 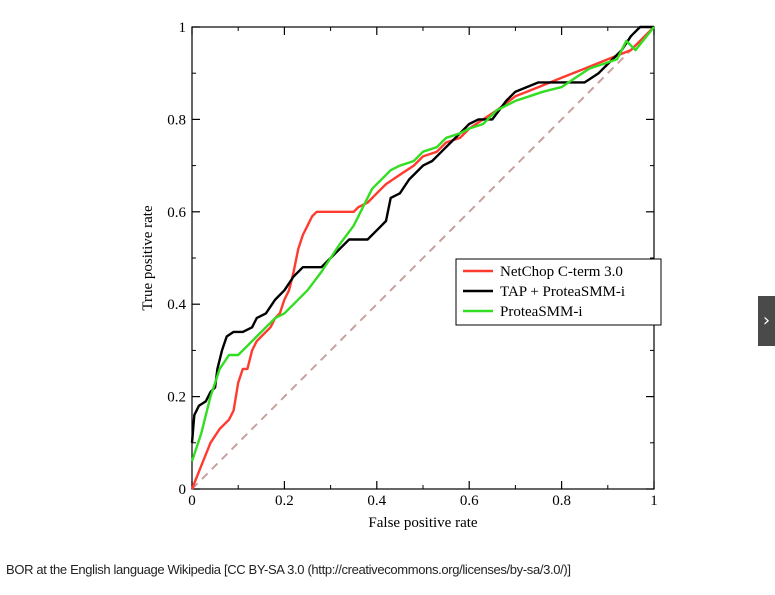 I want to click on y-tick-label: 0.6, so click(x=176, y=213).